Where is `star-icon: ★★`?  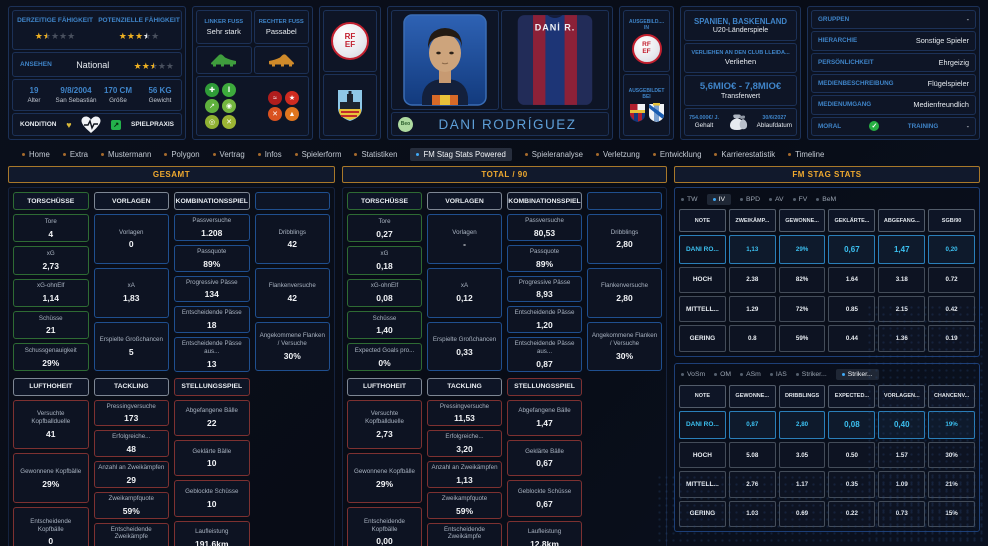 star-icon: ★★ is located at coordinates (153, 65).